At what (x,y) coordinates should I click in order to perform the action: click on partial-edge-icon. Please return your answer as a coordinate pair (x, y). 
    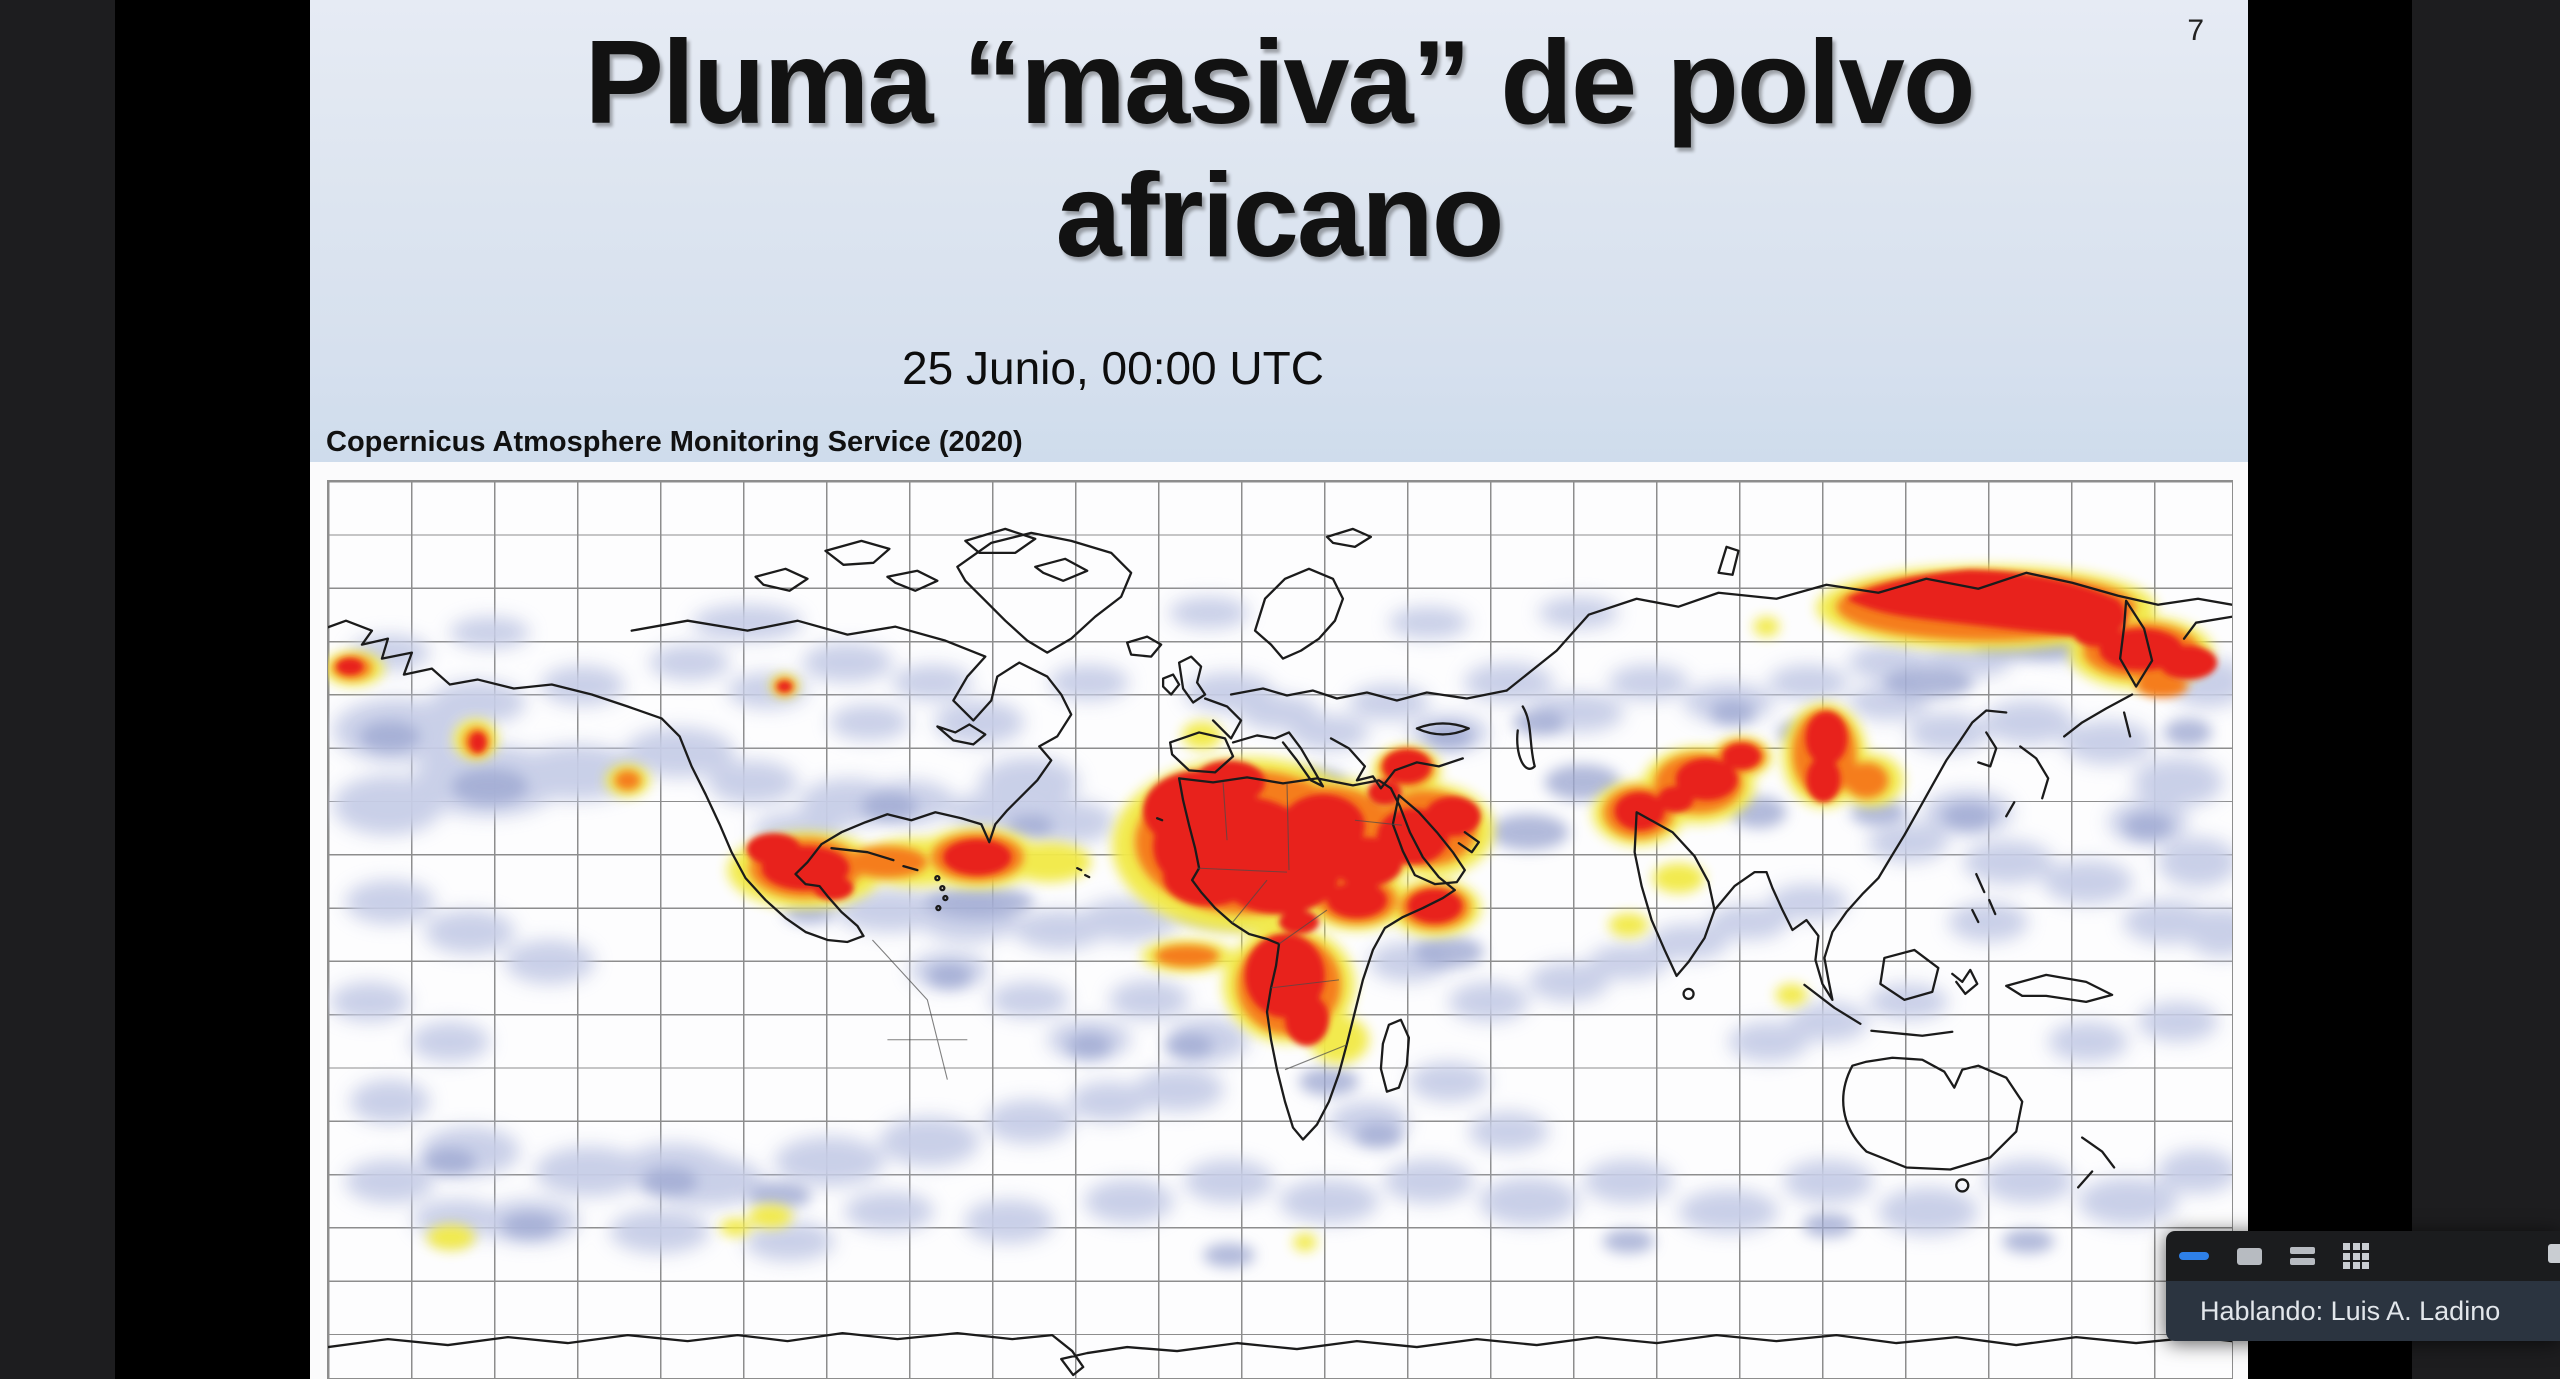
    Looking at the image, I should click on (2554, 1253).